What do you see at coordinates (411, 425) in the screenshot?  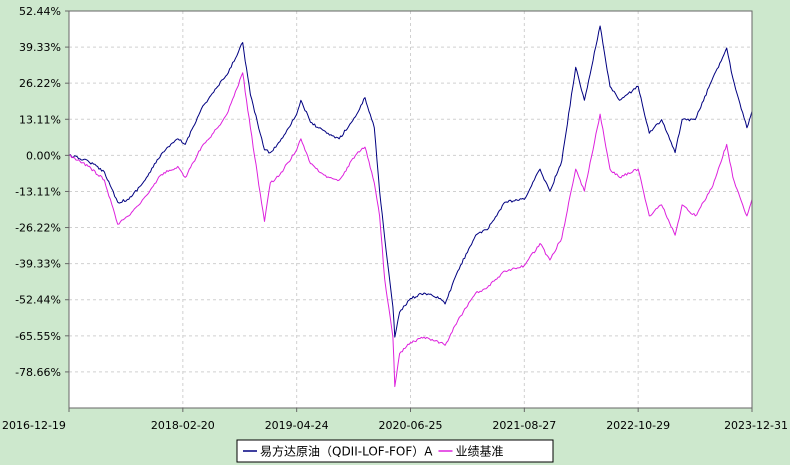 I see `x-tick-label: 2020-06-25` at bounding box center [411, 425].